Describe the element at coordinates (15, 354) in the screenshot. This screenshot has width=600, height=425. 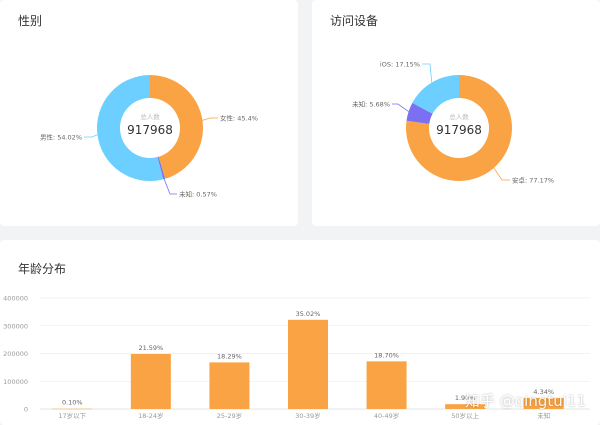
I see `ytick-label-2: 200000` at that location.